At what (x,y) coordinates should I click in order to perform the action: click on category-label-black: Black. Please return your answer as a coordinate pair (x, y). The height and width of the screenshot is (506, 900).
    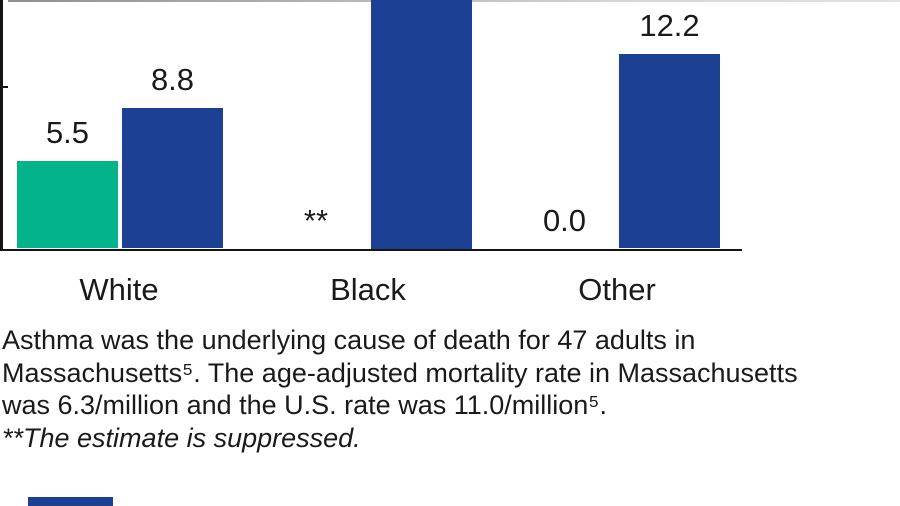
    Looking at the image, I should click on (368, 289).